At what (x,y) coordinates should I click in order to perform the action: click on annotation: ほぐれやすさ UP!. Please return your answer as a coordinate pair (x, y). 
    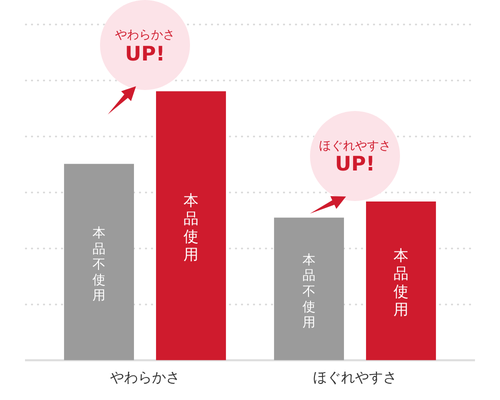
    Looking at the image, I should click on (355, 157).